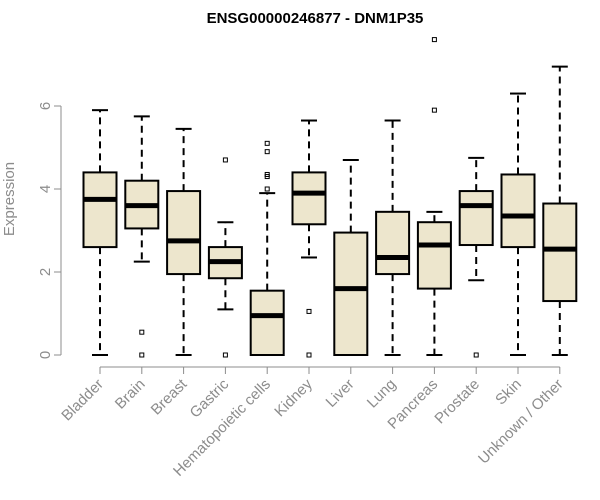  What do you see at coordinates (82, 400) in the screenshot?
I see `x-tick-label: Bladder` at bounding box center [82, 400].